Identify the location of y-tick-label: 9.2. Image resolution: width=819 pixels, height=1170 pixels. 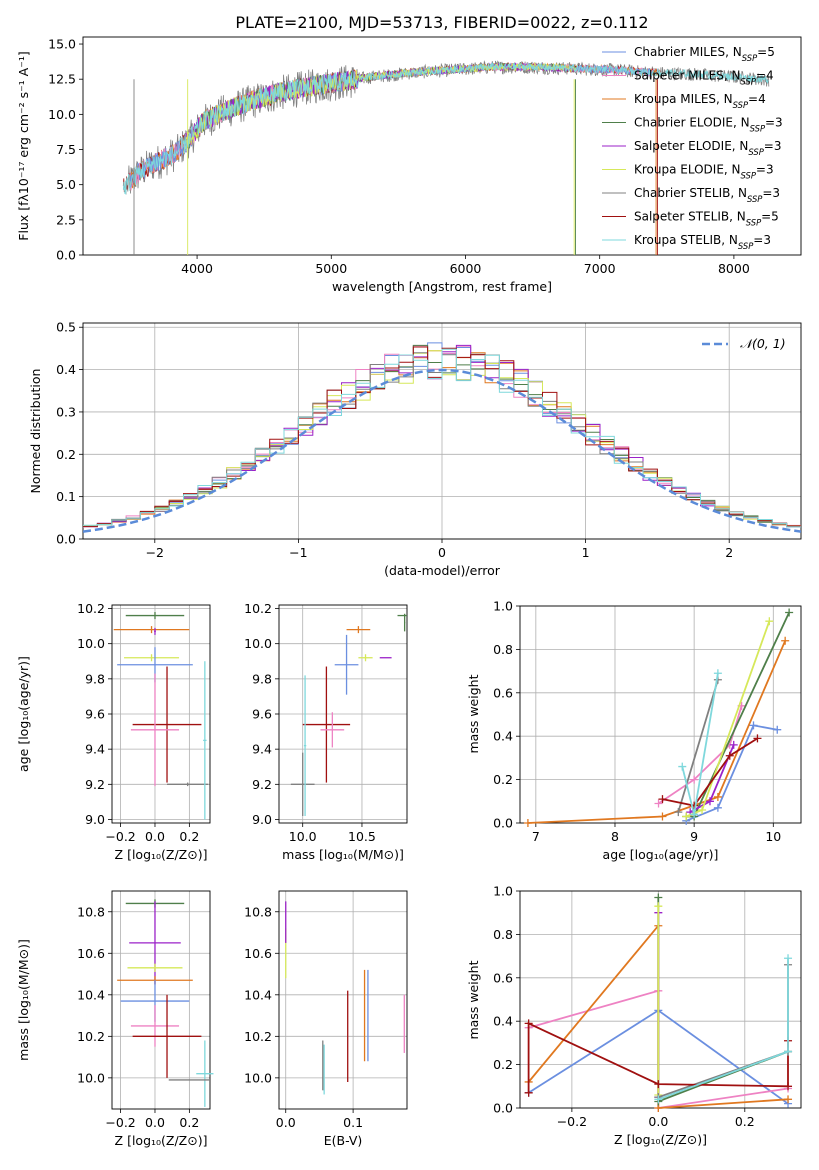
(95, 784).